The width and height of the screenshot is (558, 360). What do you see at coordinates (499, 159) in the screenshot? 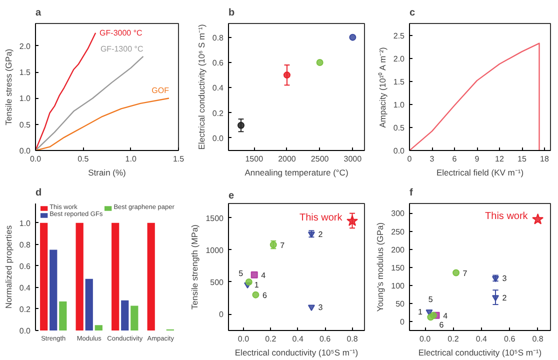
I see `x-tick-label: 12` at bounding box center [499, 159].